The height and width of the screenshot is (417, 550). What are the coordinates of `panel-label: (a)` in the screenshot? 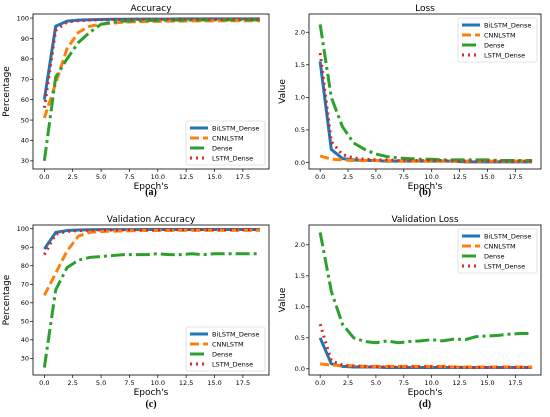 It's located at (151, 192).